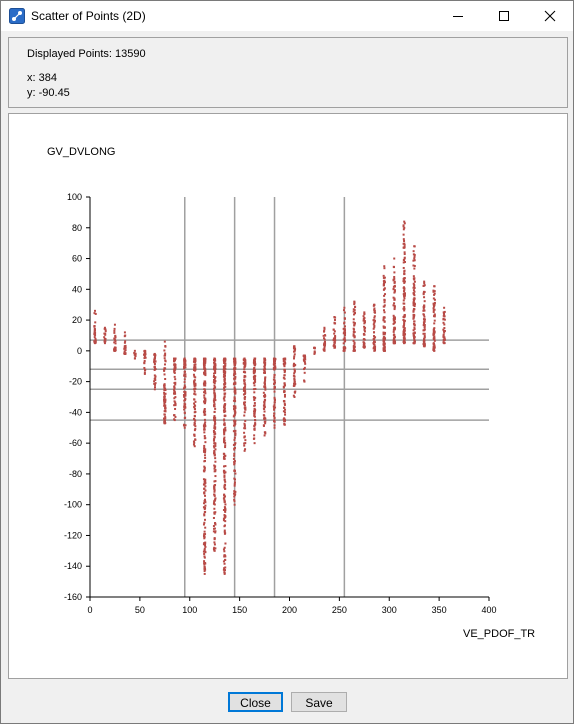 The width and height of the screenshot is (574, 724). I want to click on title-bar: Scatter of Points (2D), so click(287, 16).